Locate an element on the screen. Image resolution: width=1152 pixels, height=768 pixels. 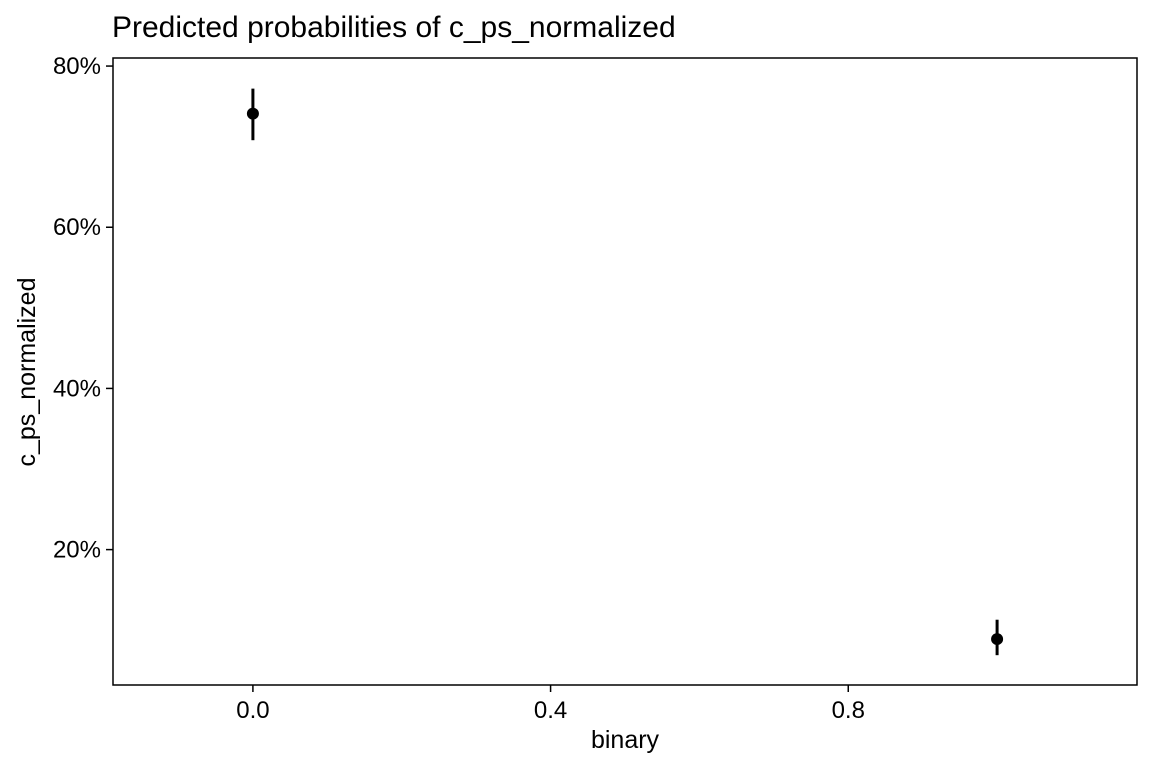
y-tick-label: 40% is located at coordinates (77, 388).